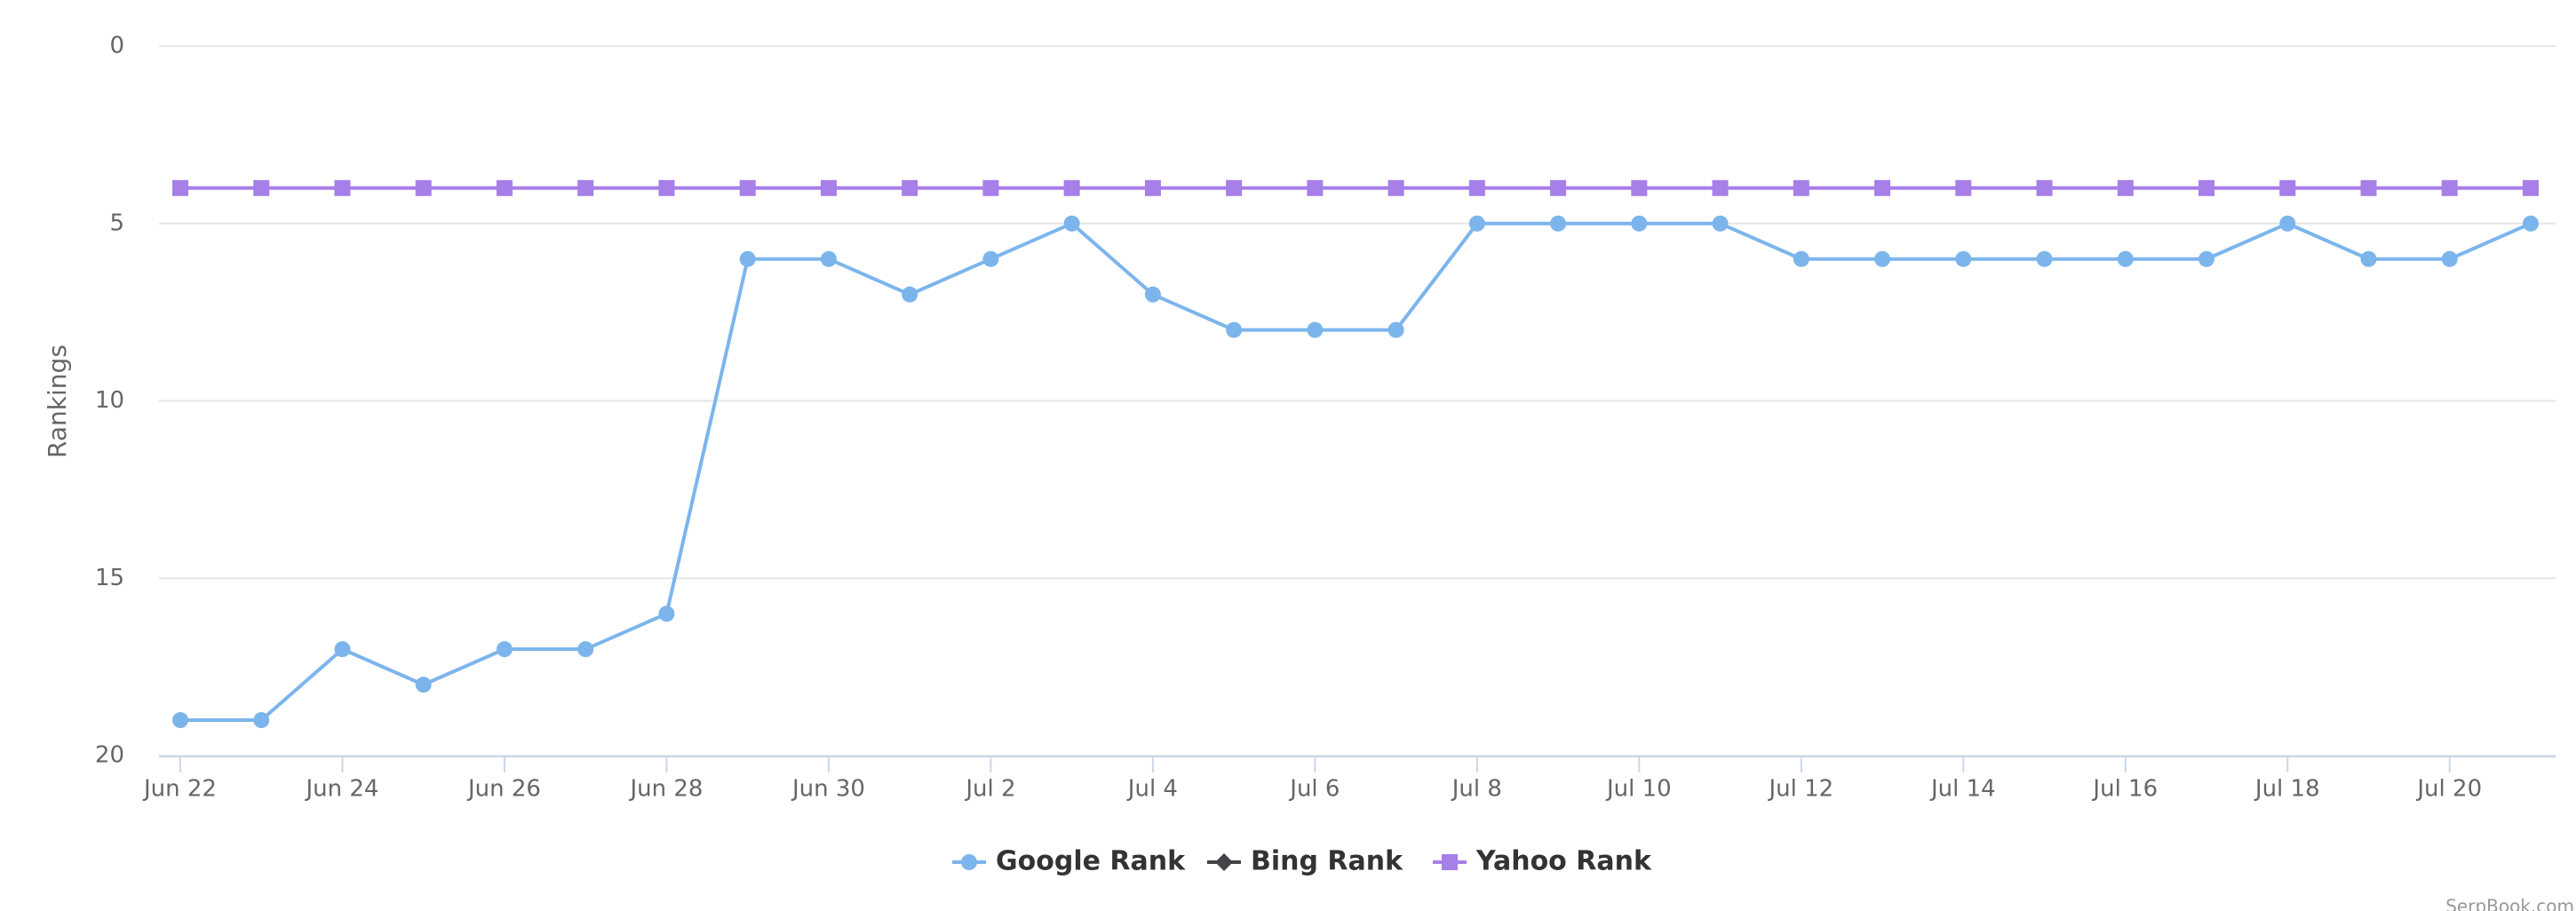 This screenshot has height=911, width=2576. Describe the element at coordinates (503, 789) in the screenshot. I see `x-tick-label: Jun 26` at that location.